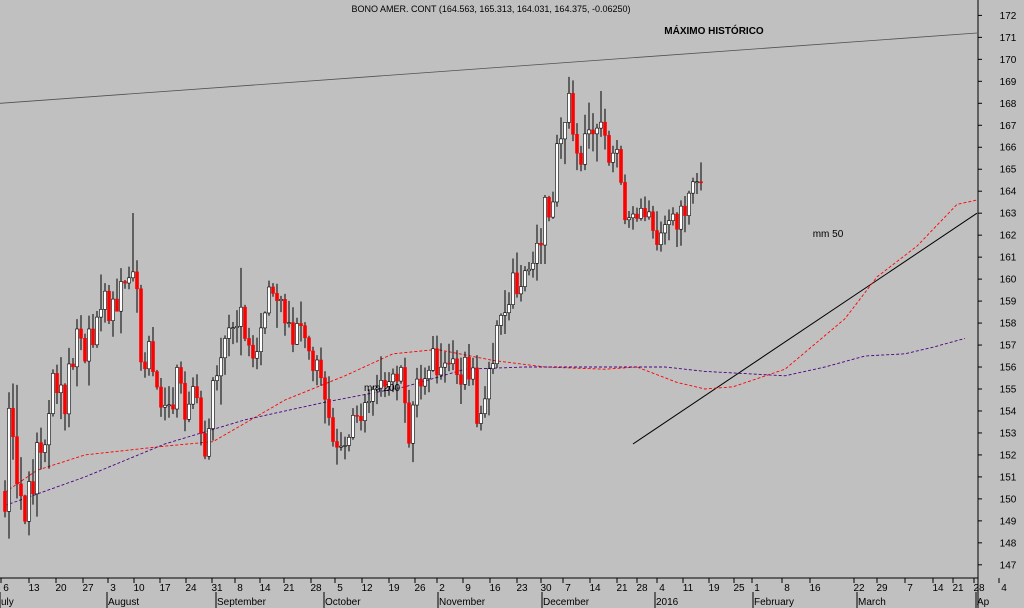 This screenshot has height=608, width=1024. Describe the element at coordinates (495, 588) in the screenshot. I see `x-tick-label: 16` at that location.